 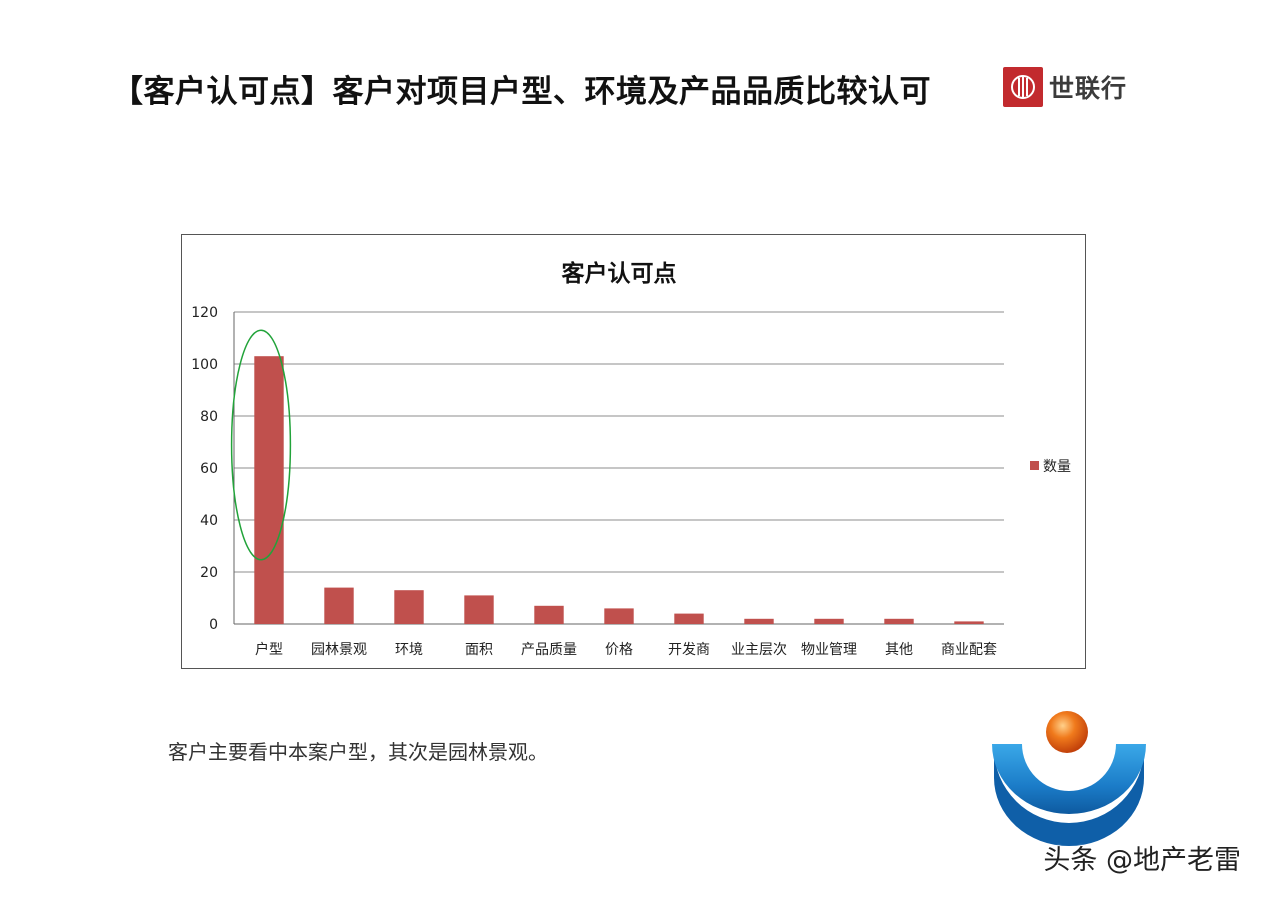 I want to click on x-tick-label: 产品质量, so click(x=549, y=650).